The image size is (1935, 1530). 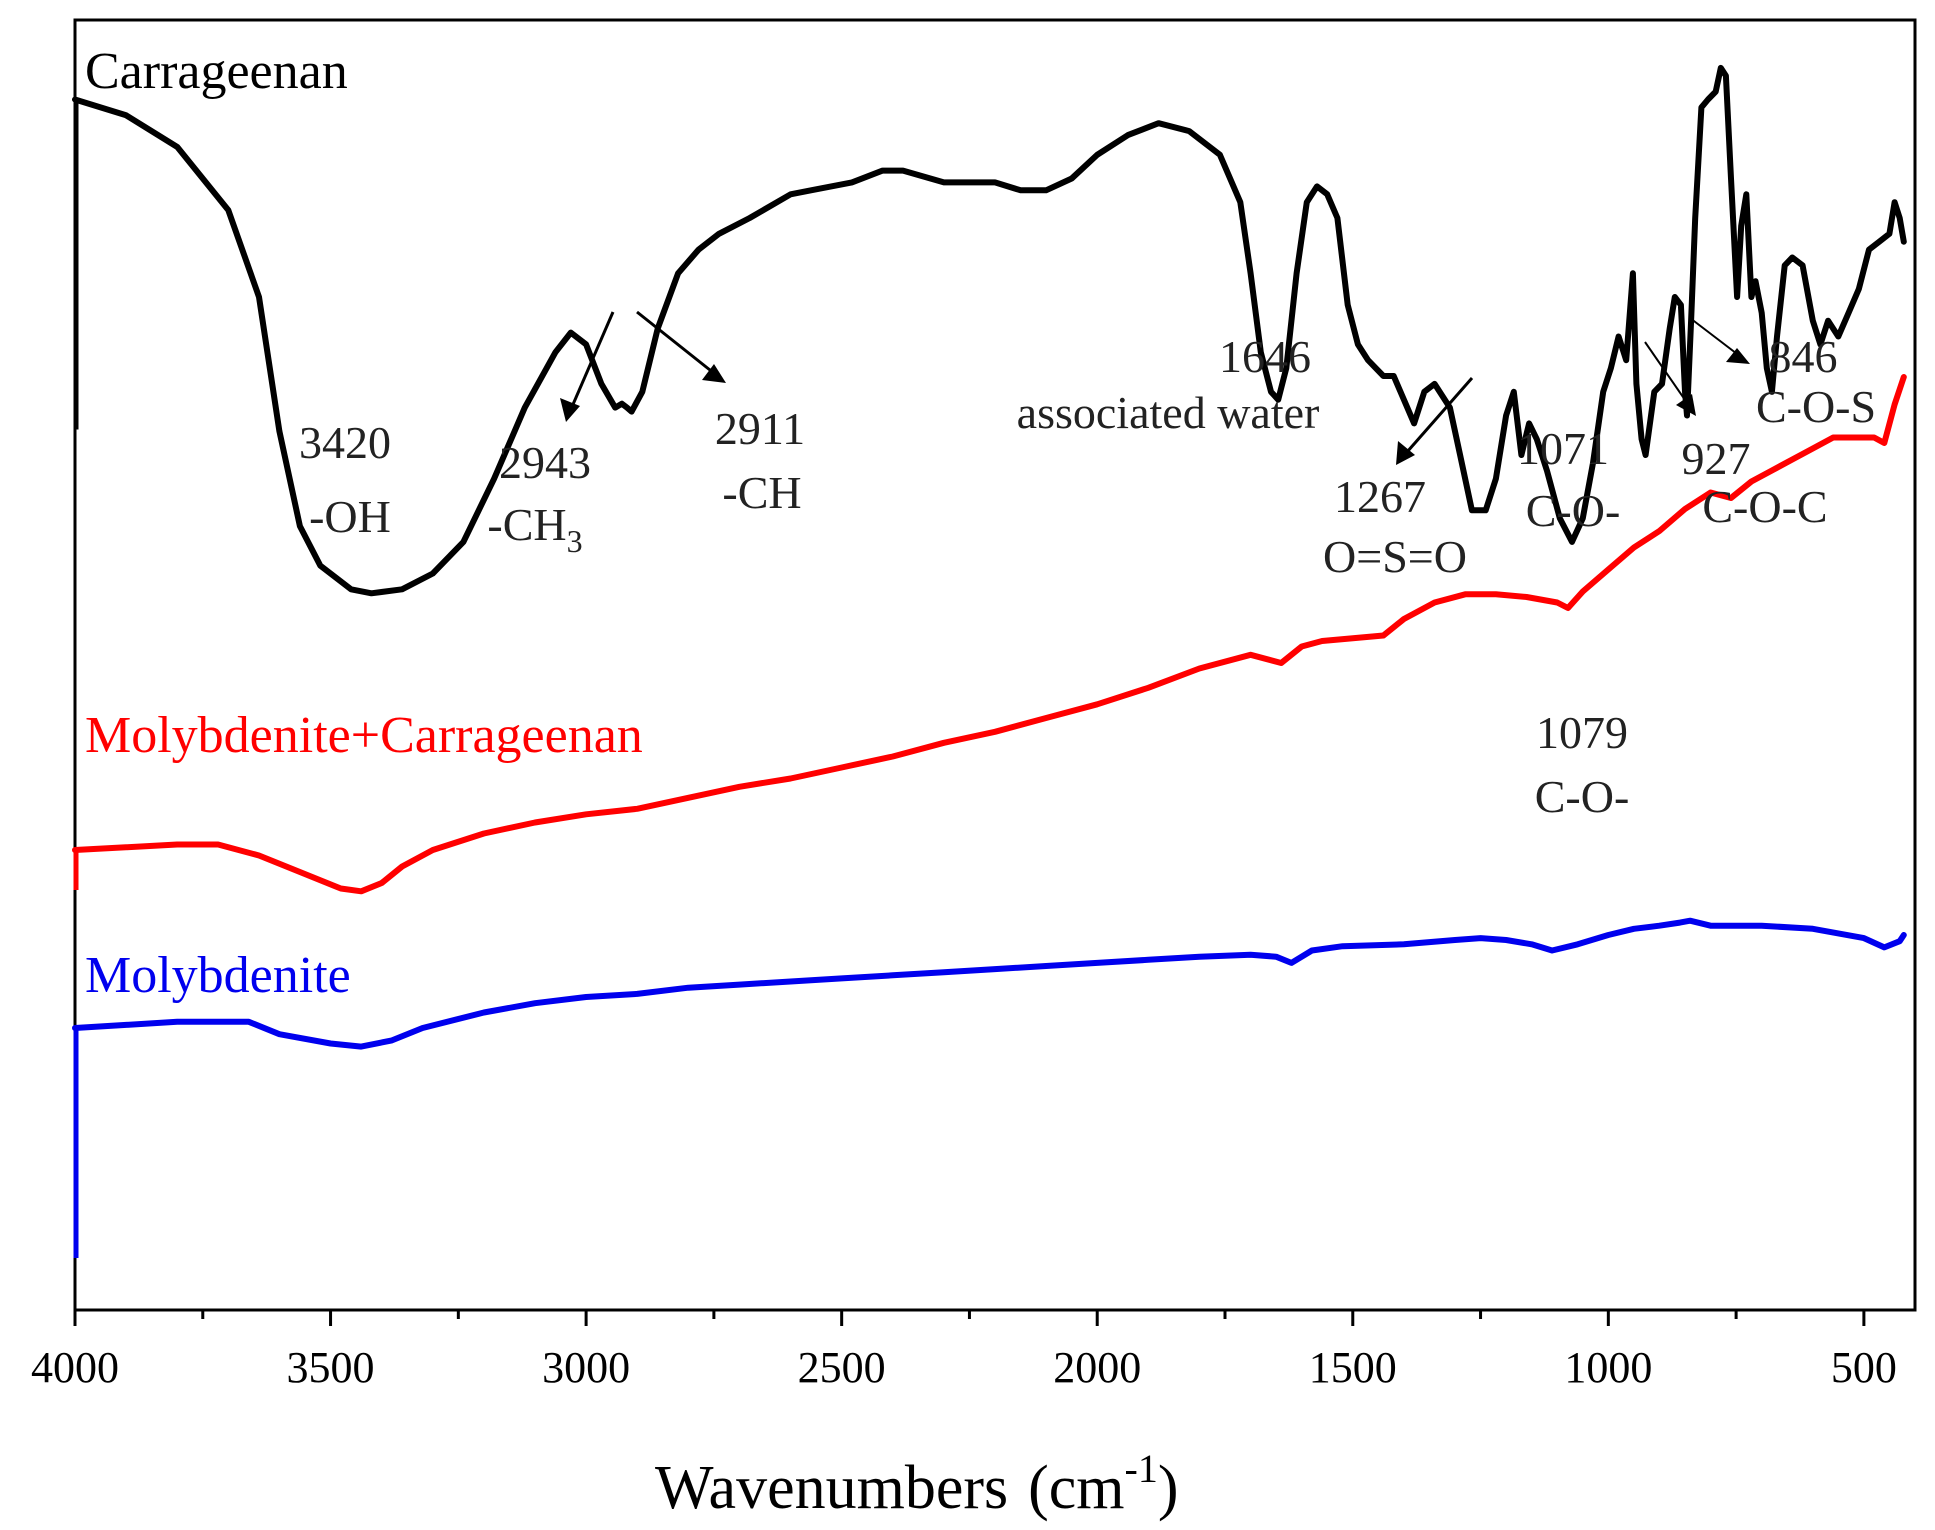 I want to click on arrow-2911-head, so click(x=714, y=373).